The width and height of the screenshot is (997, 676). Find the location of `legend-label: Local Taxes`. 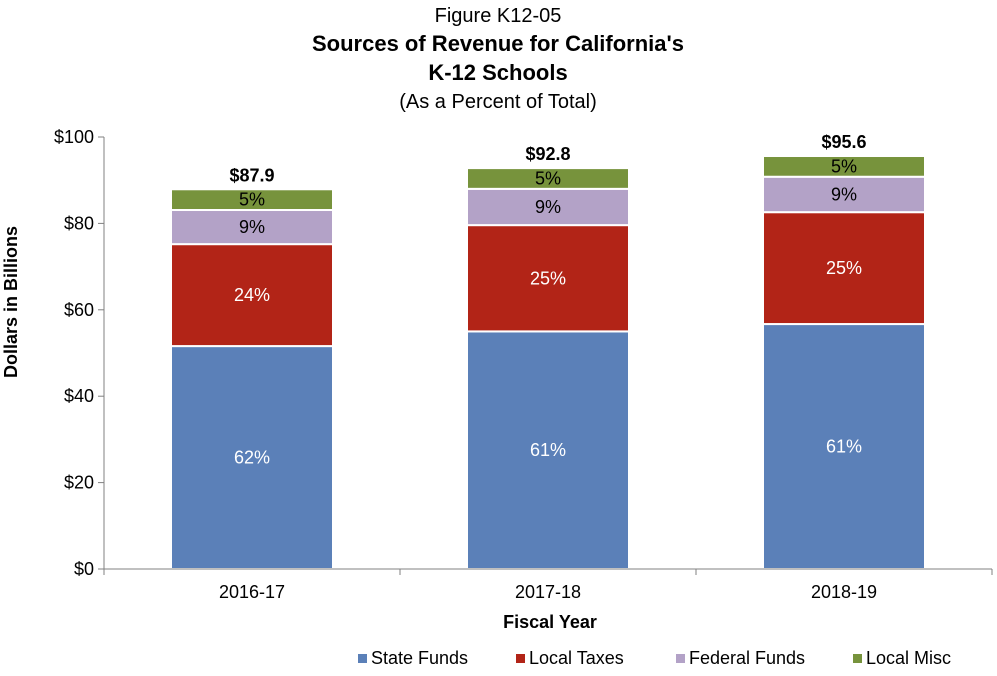

legend-label: Local Taxes is located at coordinates (576, 658).